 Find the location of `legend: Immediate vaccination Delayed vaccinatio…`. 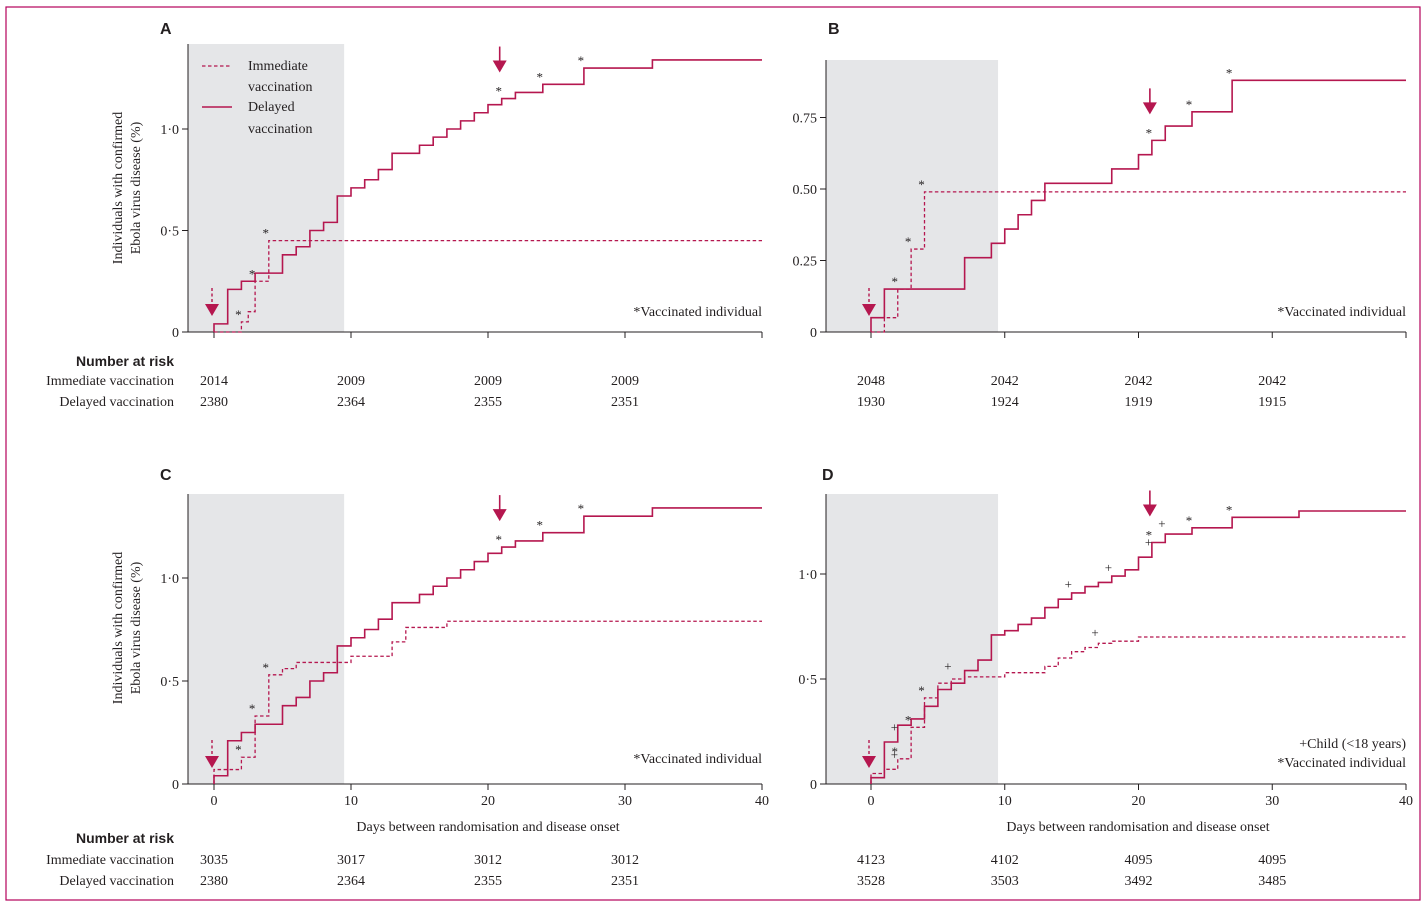

legend: Immediate vaccination Delayed vaccinatio… is located at coordinates (257, 98).